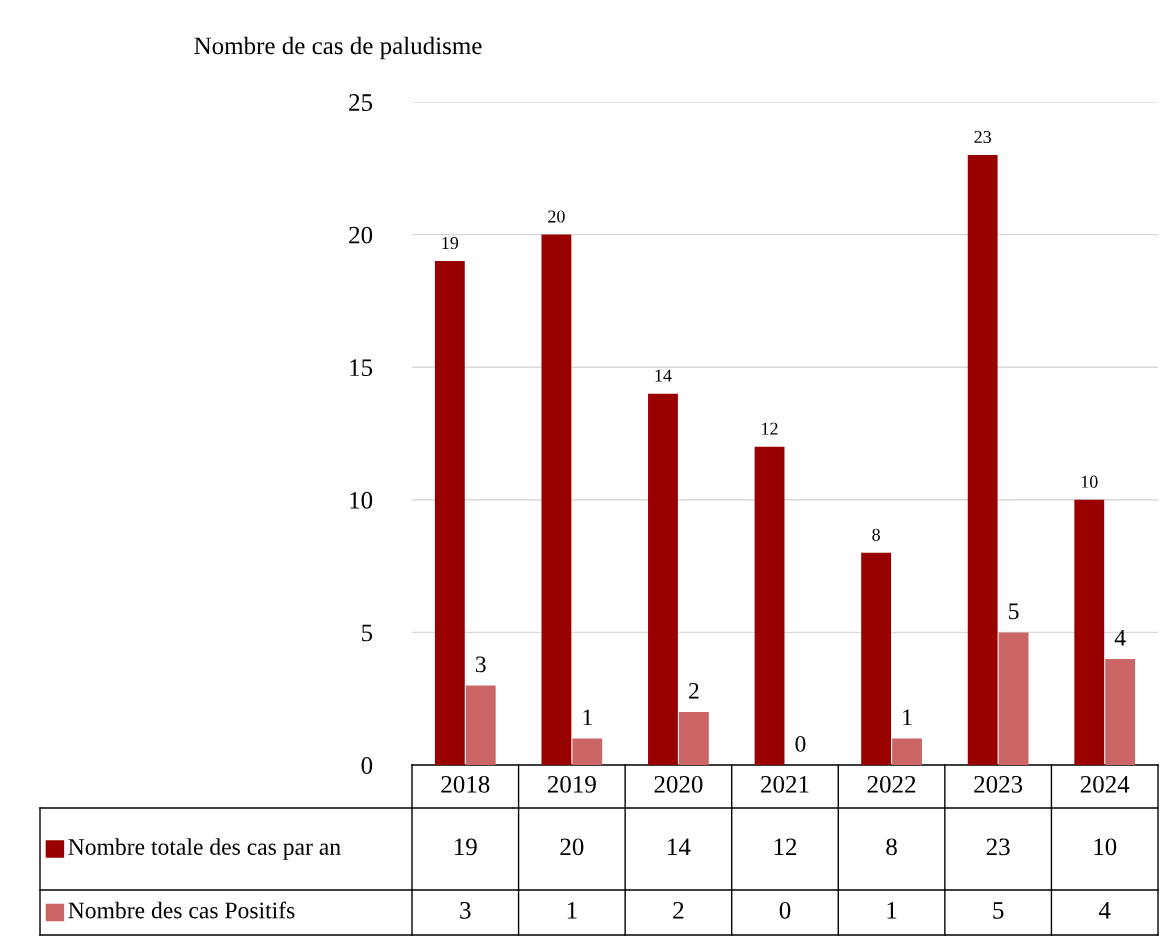  What do you see at coordinates (891, 847) in the screenshot?
I see `text: 8` at bounding box center [891, 847].